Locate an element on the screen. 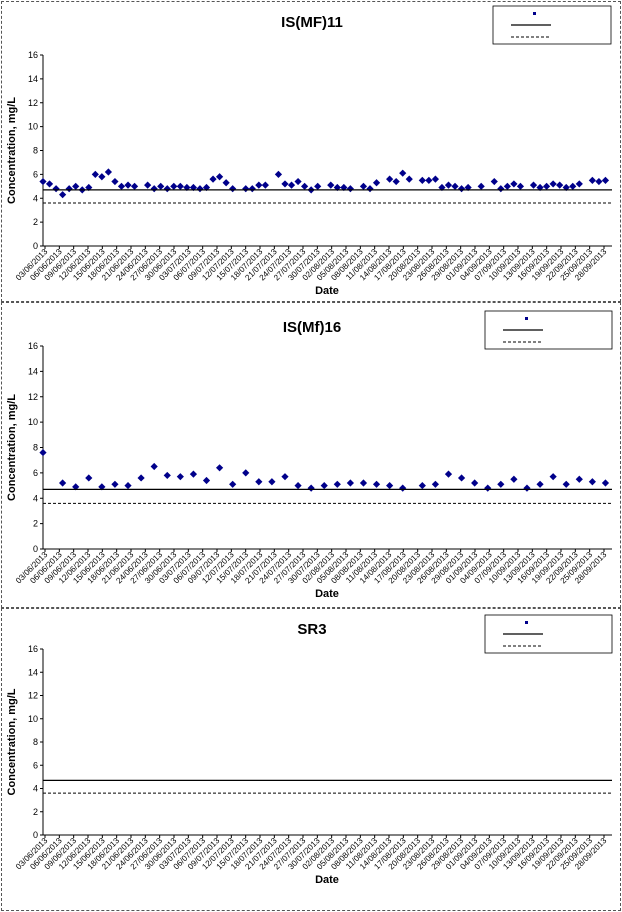  y-tick-label: 2 is located at coordinates (35, 222).